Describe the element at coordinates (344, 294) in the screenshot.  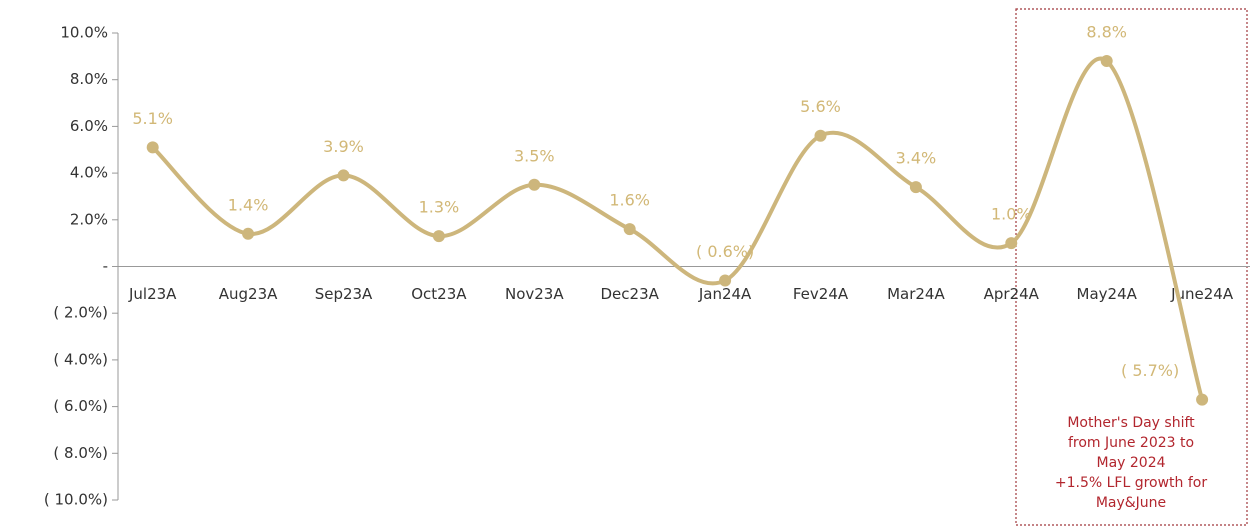
I see `x-tick-label: Sep23A` at that location.